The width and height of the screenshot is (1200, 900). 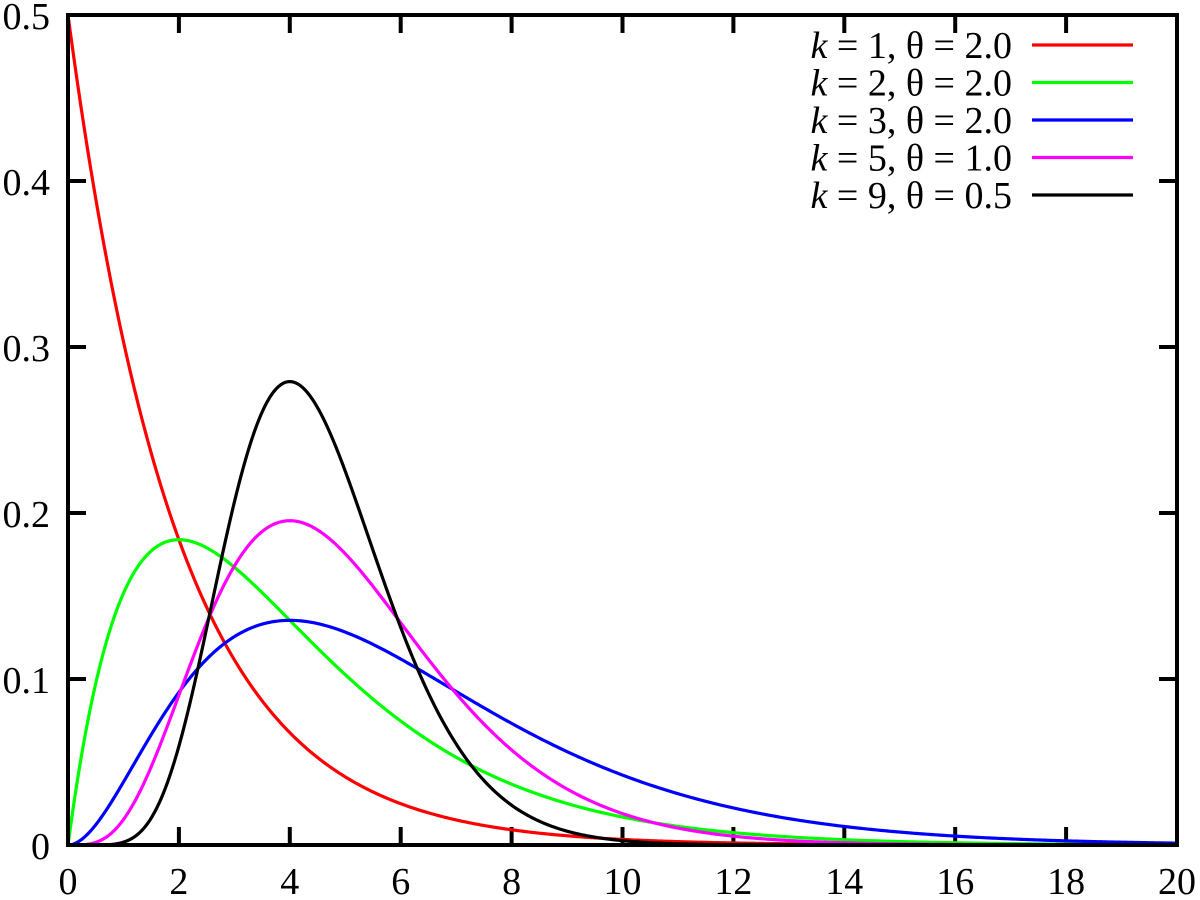 I want to click on legend-label: k = 3, θ = 2.0, so click(x=911, y=121).